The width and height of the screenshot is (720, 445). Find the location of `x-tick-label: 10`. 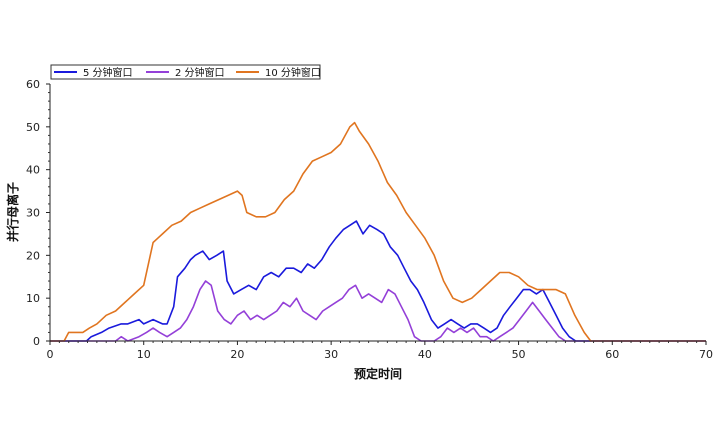

x-tick-label: 10 is located at coordinates (144, 354).